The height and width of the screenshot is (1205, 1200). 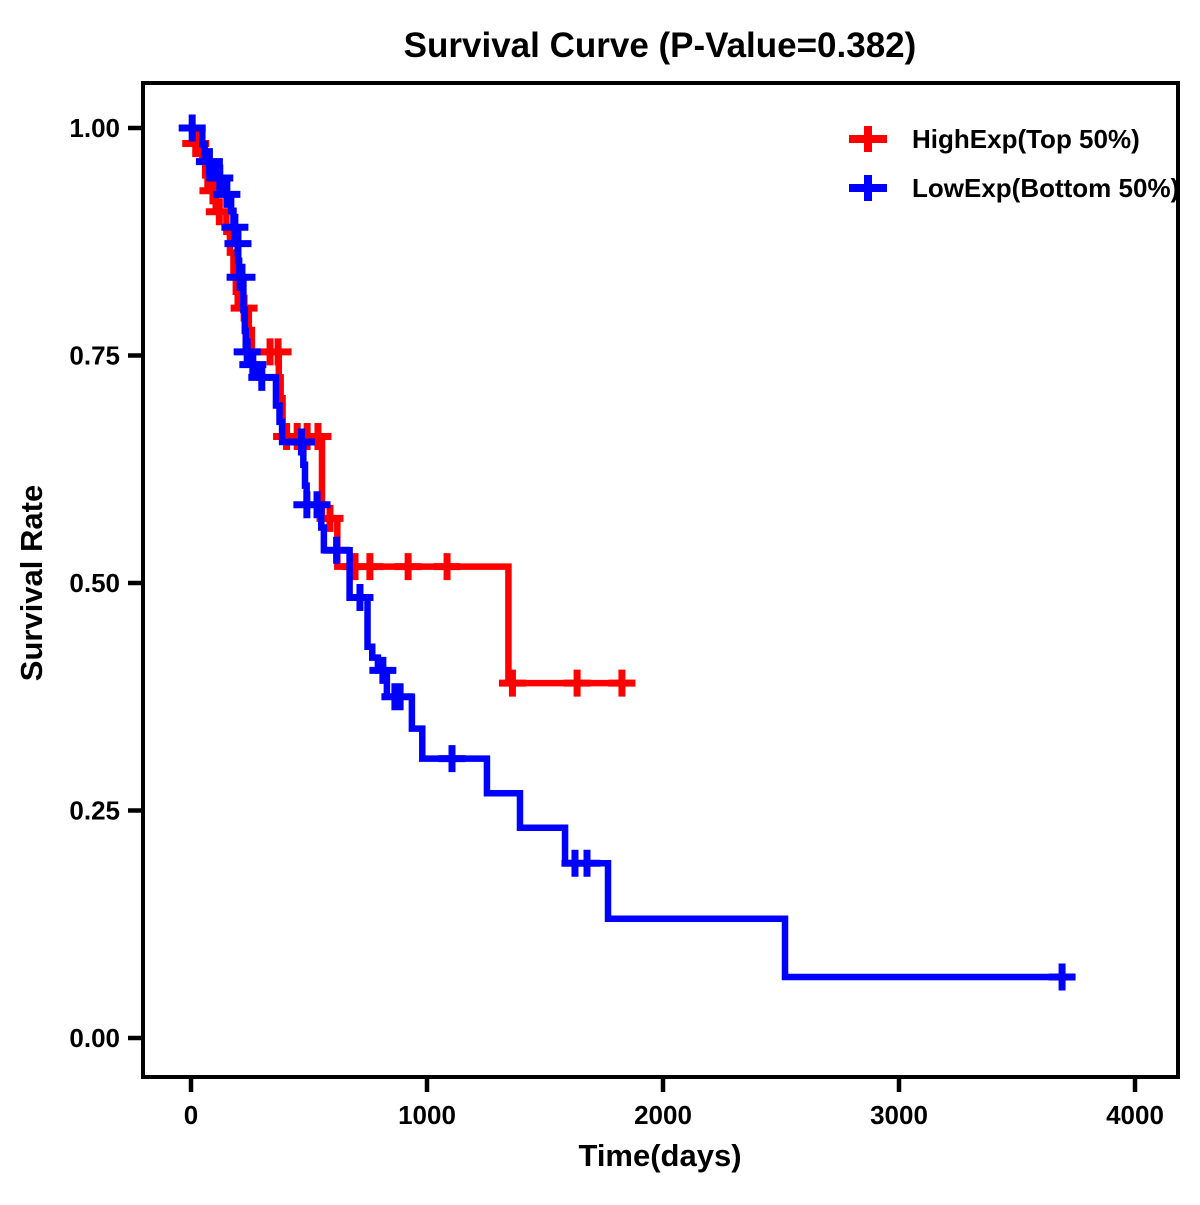 I want to click on highexp-plus-censor-icon, so click(x=868, y=139).